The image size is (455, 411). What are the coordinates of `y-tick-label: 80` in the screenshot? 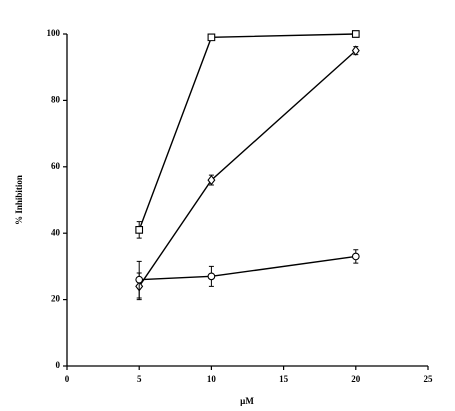 It's located at (56, 99).